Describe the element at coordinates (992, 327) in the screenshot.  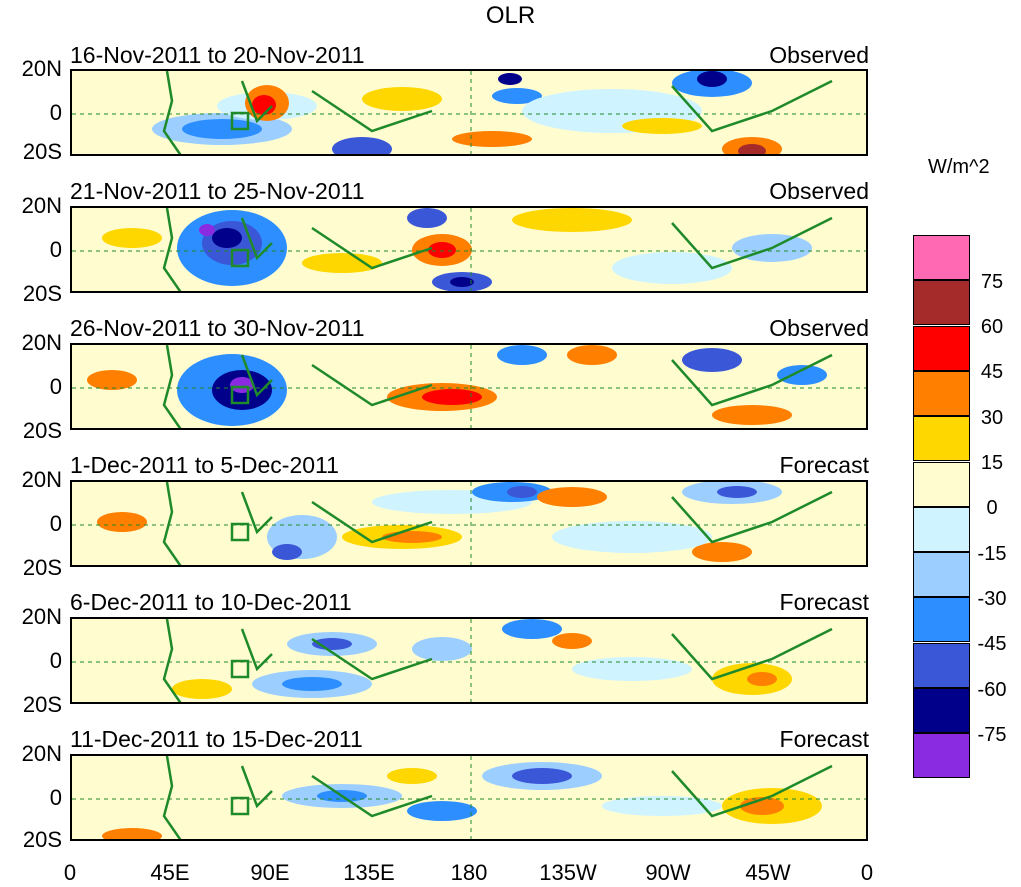
I see `colorbar-label: 60` at that location.